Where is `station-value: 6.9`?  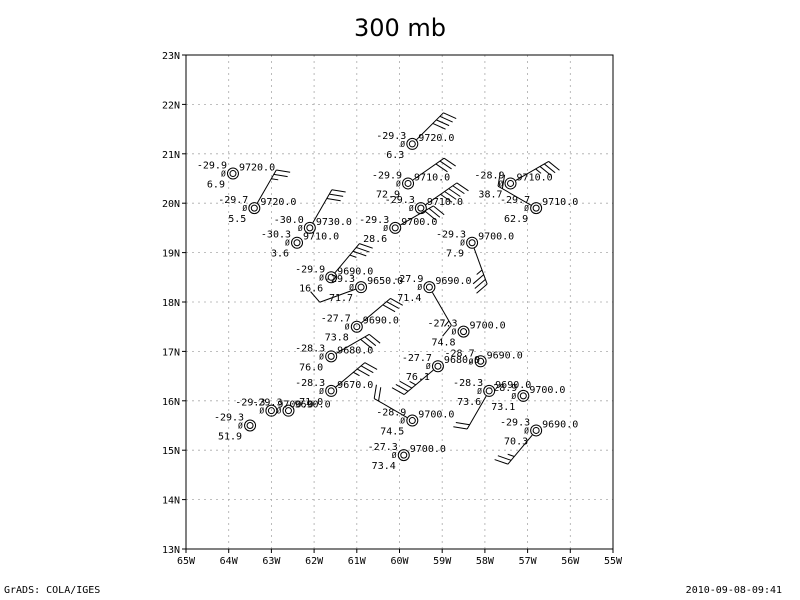 station-value: 6.9 is located at coordinates (216, 185).